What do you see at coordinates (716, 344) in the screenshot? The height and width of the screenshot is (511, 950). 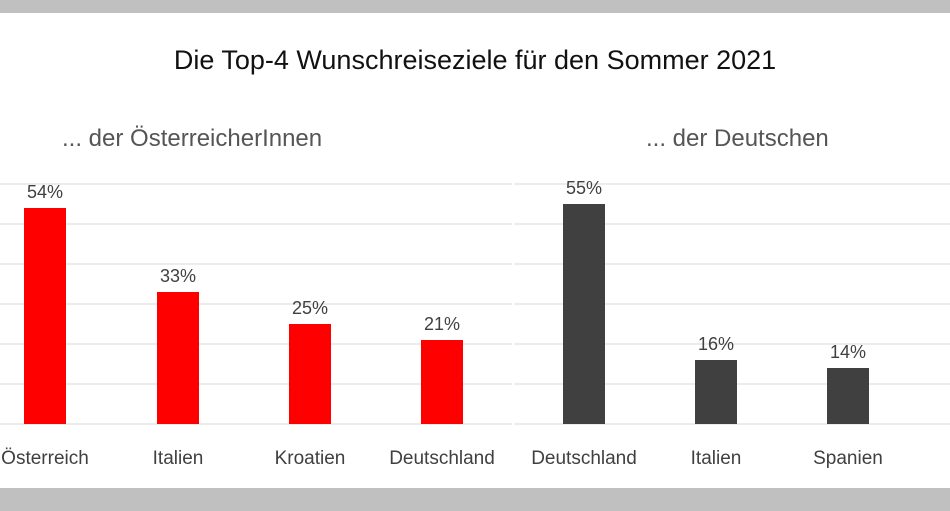 I see `right-value-label-2: 16%` at bounding box center [716, 344].